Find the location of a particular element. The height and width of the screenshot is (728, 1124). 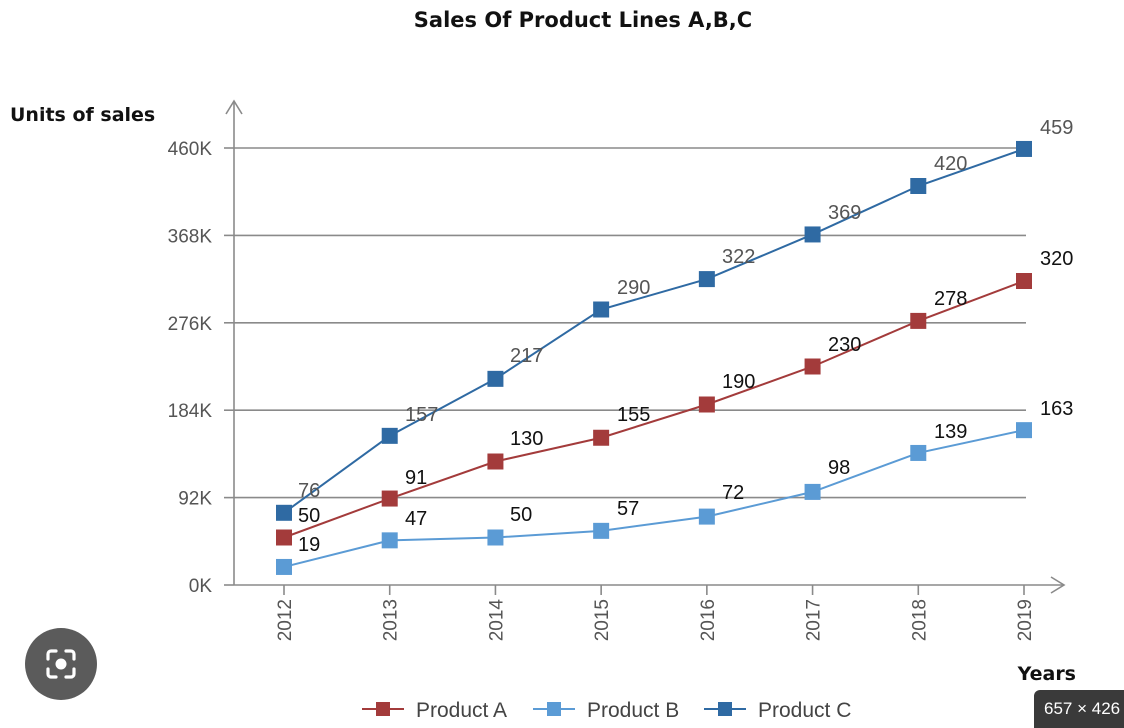

data-label: 278 is located at coordinates (950, 299).